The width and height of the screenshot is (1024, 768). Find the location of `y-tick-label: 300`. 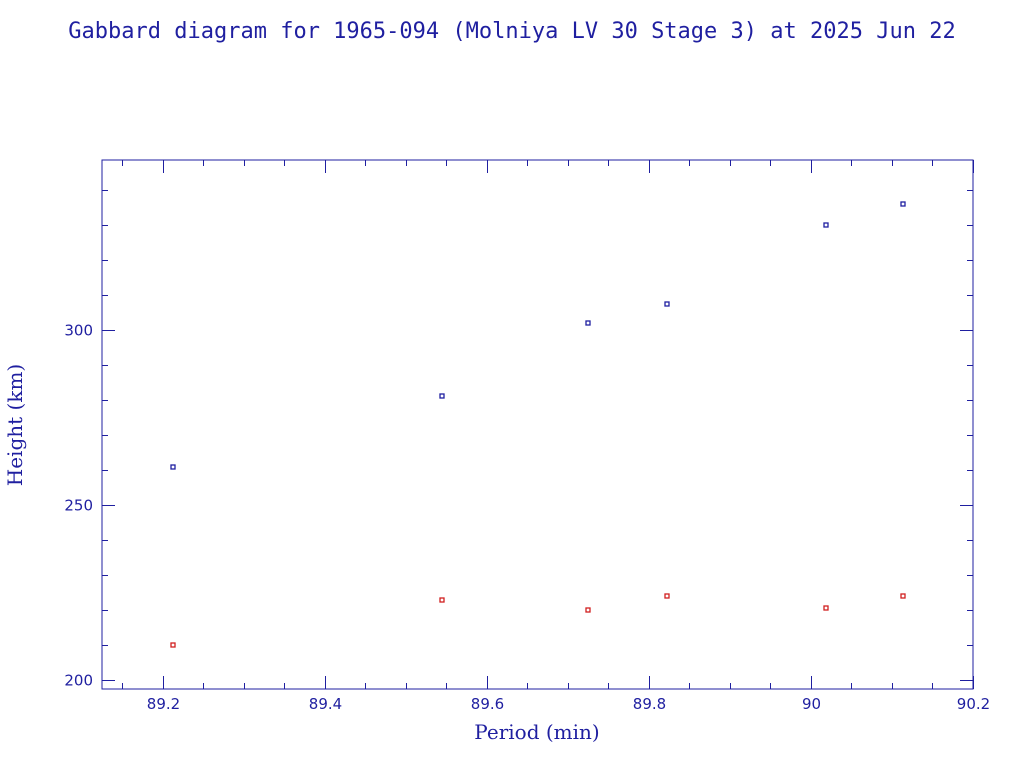

y-tick-label: 300 is located at coordinates (78, 331).